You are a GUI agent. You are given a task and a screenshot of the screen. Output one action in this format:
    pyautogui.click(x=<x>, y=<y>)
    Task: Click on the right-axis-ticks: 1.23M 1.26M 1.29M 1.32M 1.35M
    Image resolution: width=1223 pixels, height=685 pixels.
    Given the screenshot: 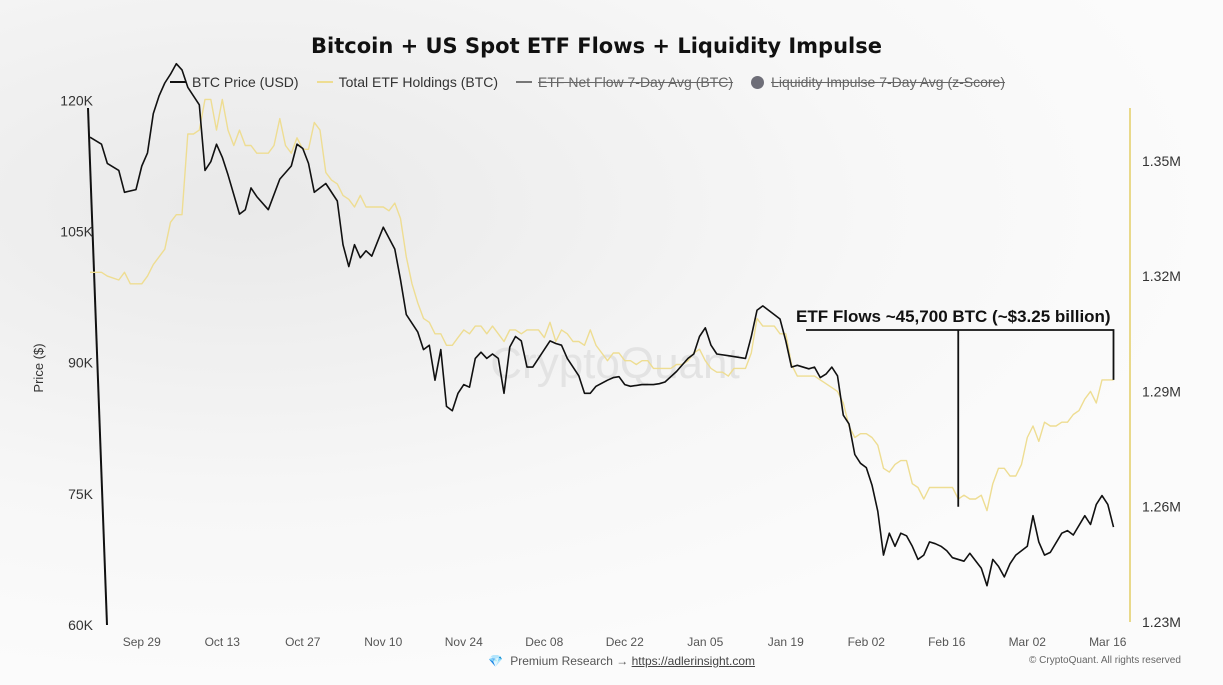 What is the action you would take?
    pyautogui.click(x=1161, y=391)
    